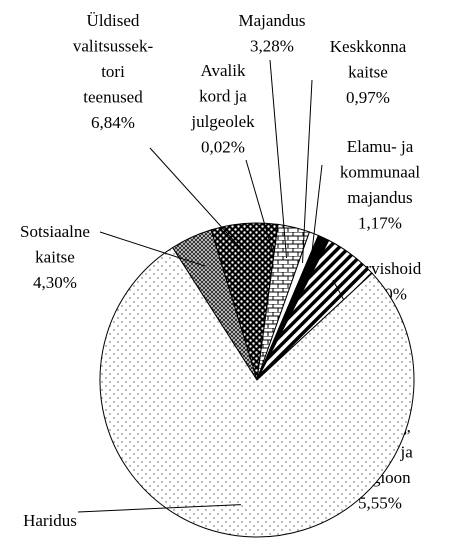  I want to click on slice-label: Elamu- ja, so click(380, 146).